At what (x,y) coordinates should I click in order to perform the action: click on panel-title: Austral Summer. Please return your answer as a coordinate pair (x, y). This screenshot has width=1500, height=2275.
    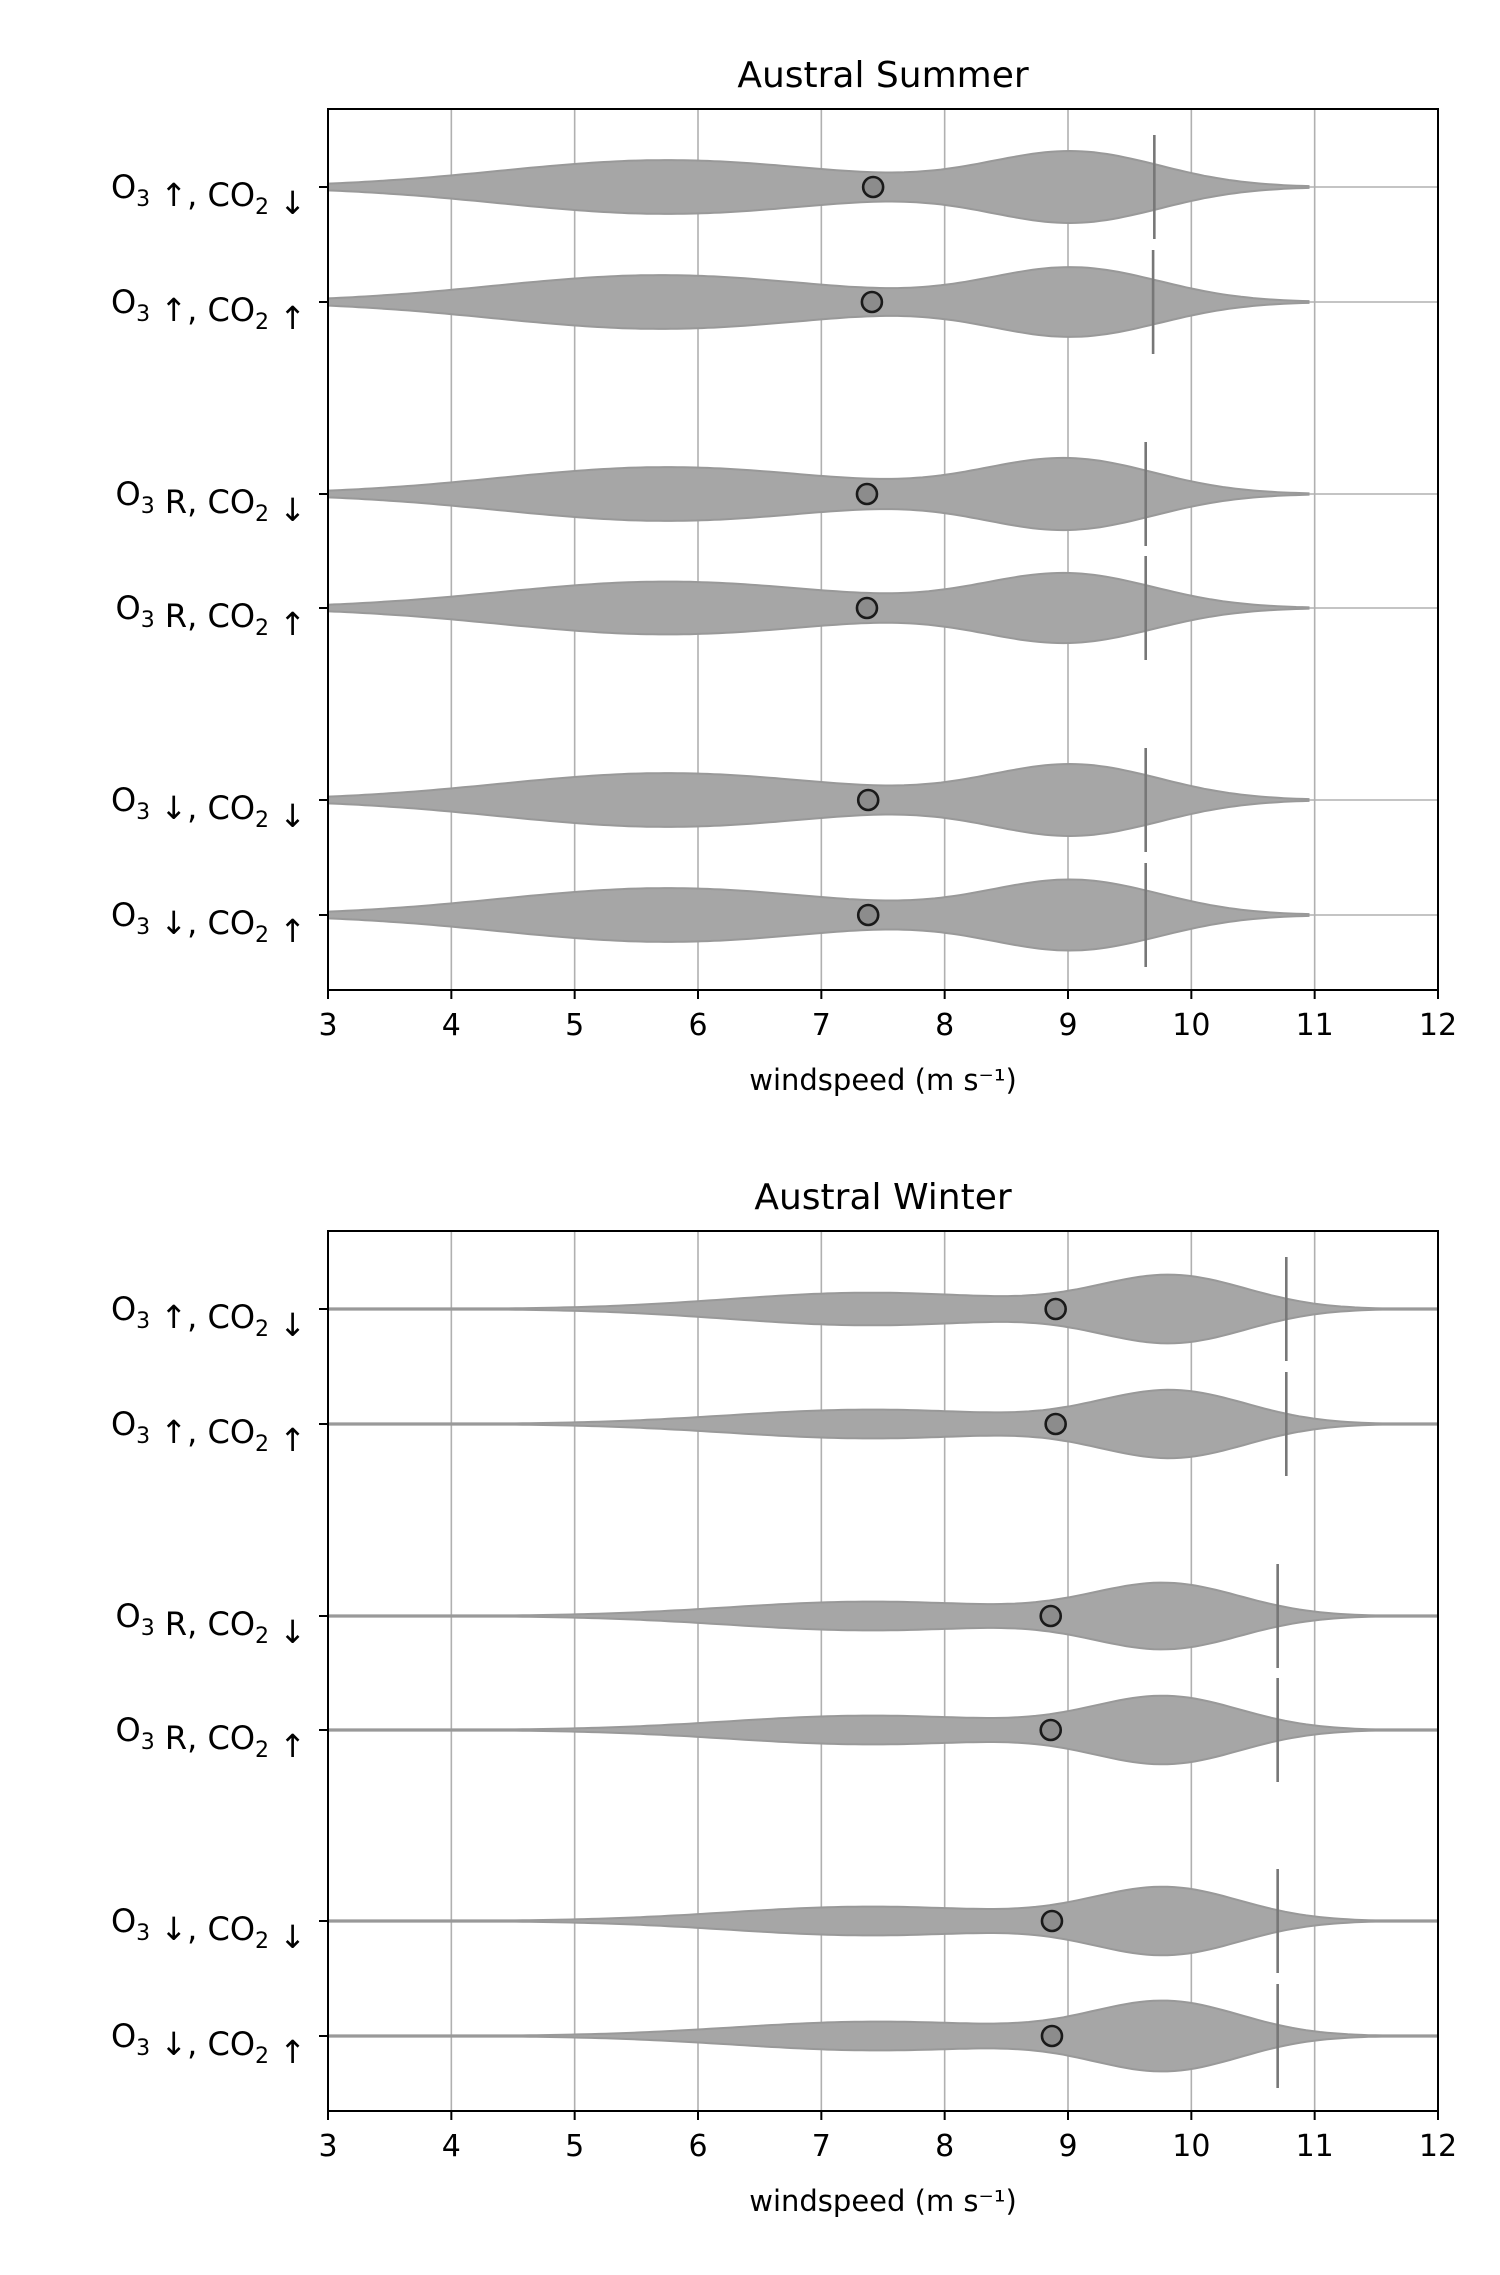
    Looking at the image, I should click on (883, 75).